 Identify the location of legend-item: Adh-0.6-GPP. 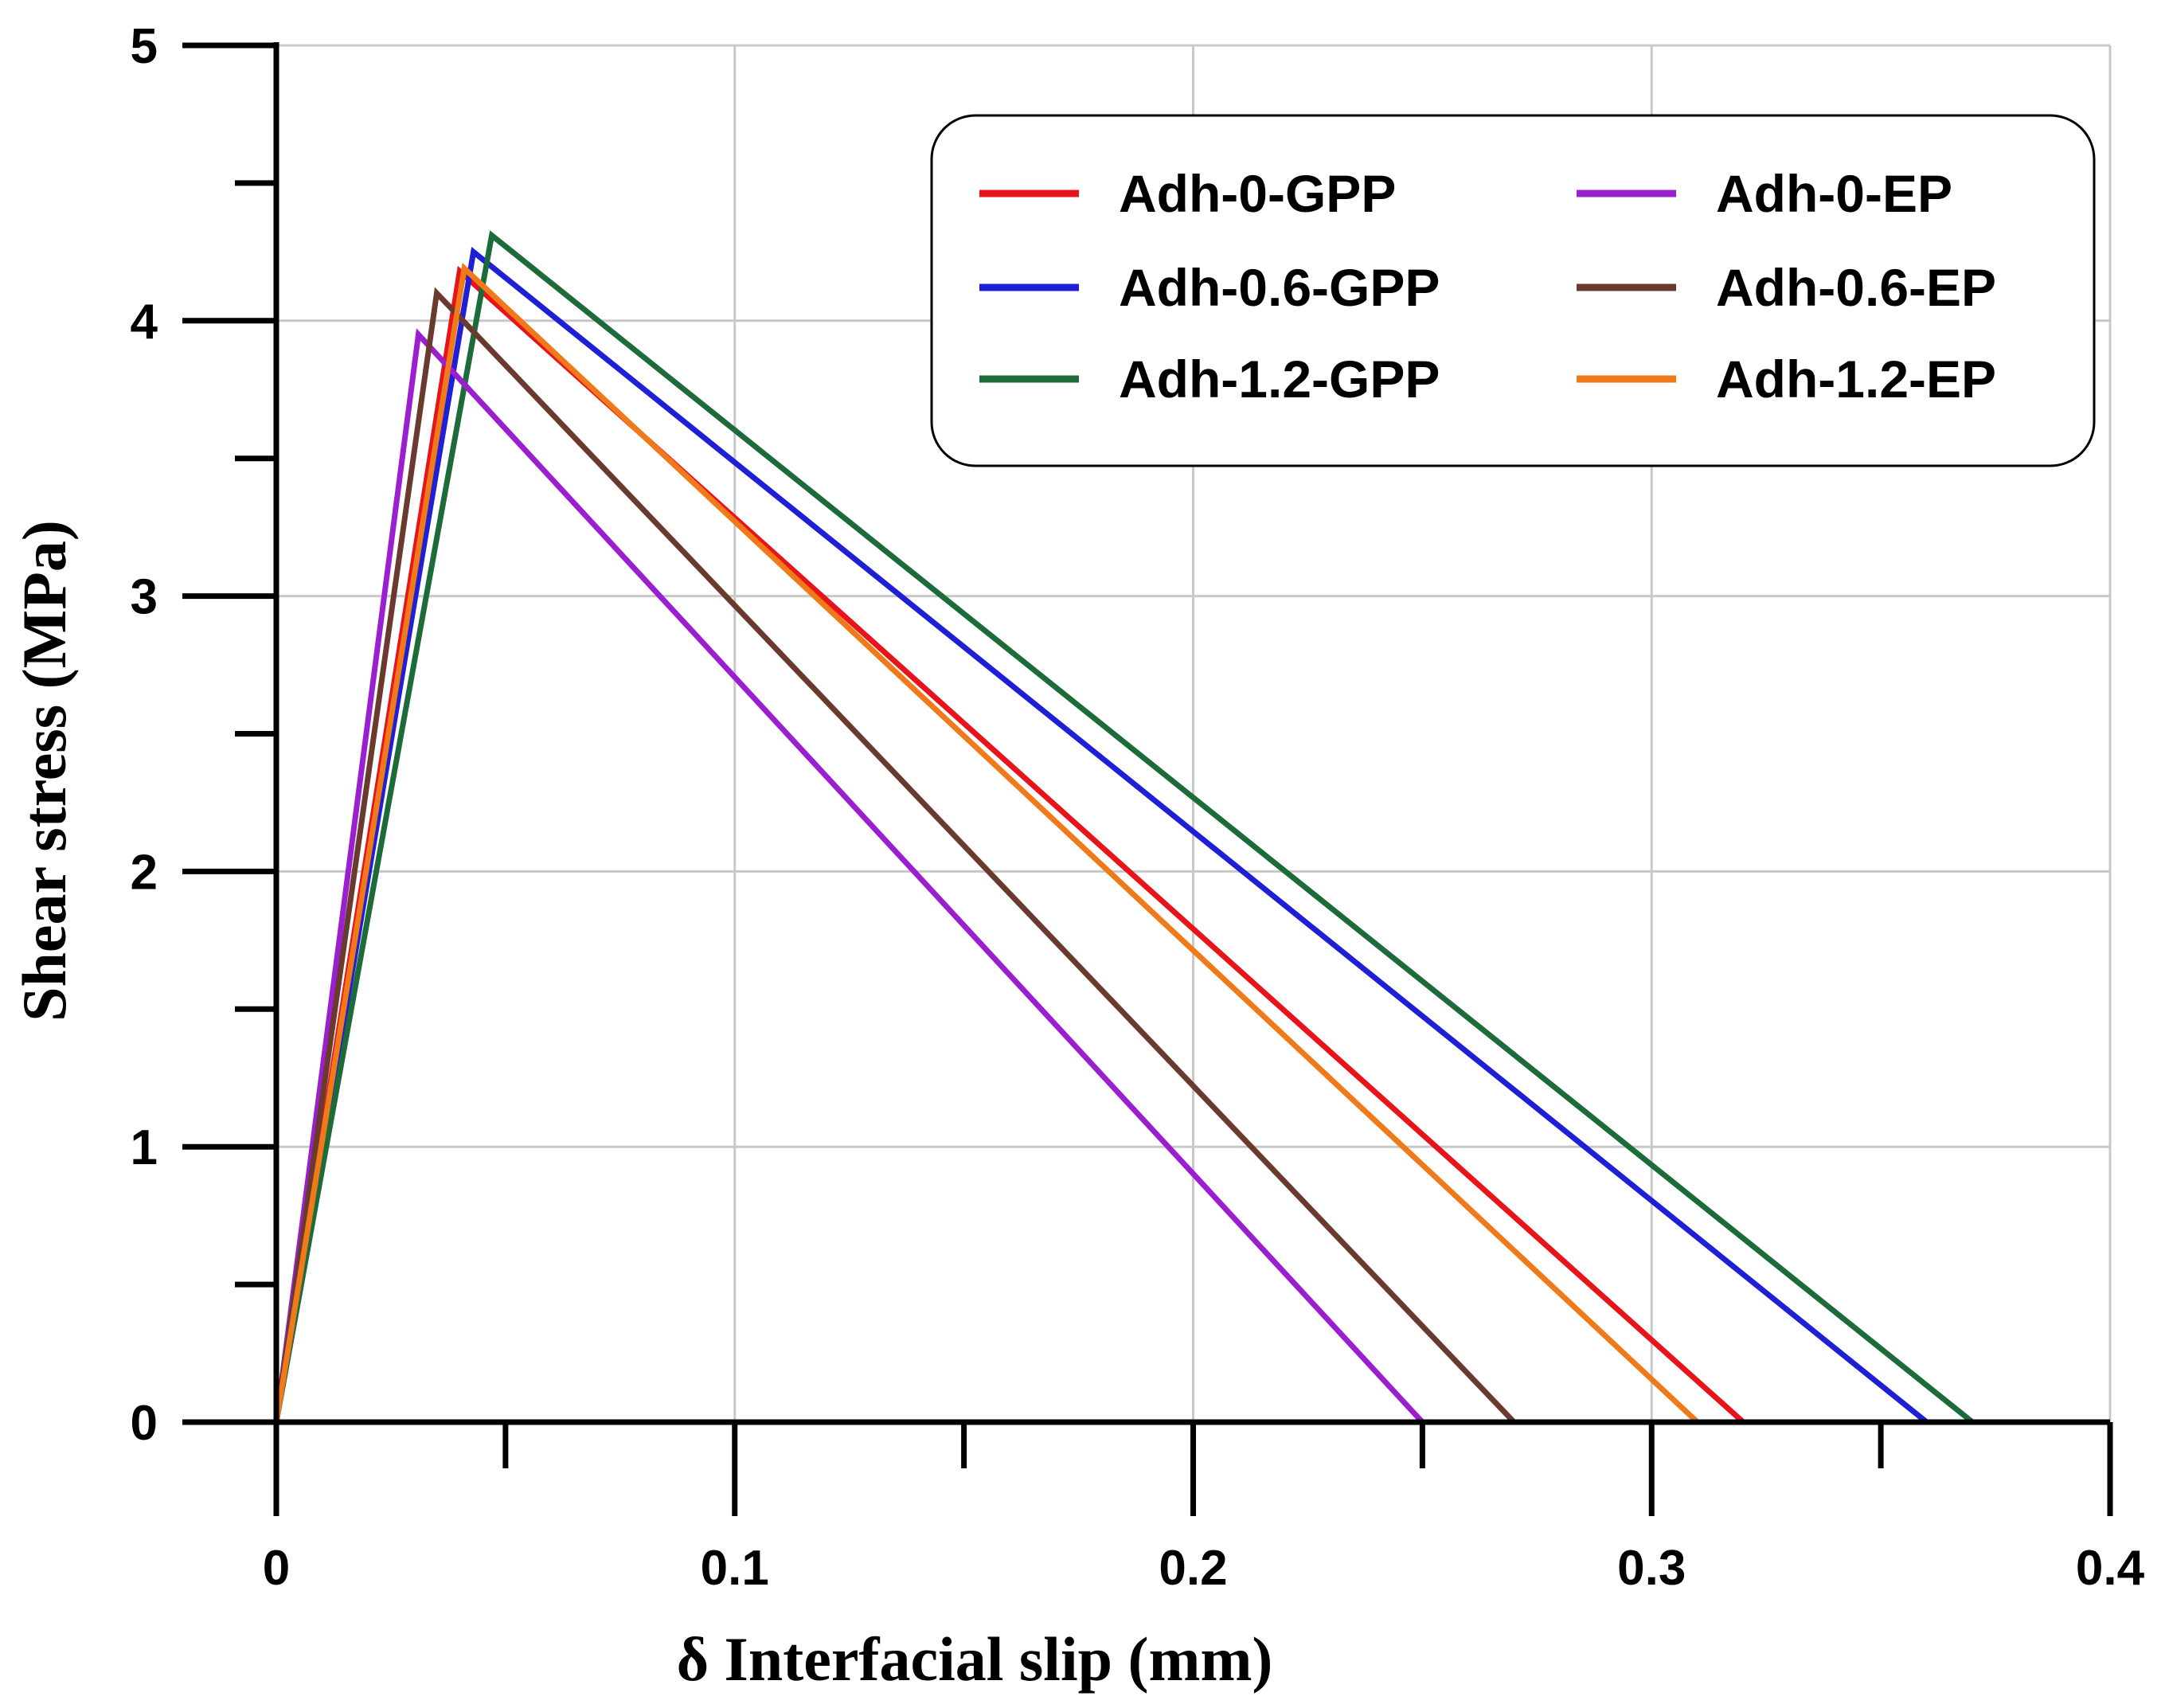
(1209, 287).